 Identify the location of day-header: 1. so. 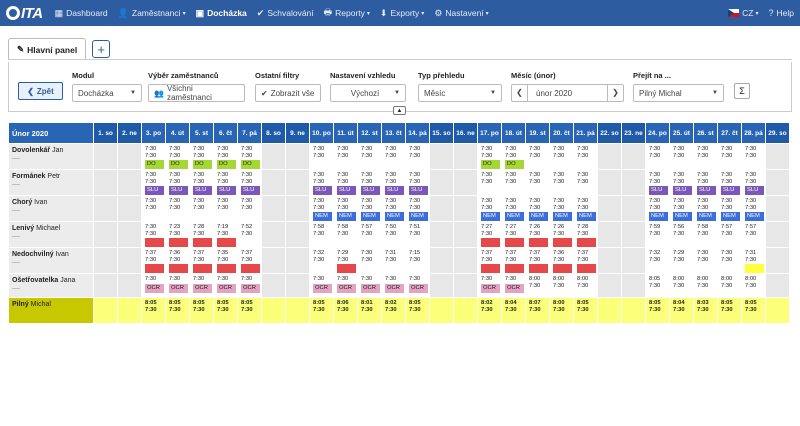
(105, 133).